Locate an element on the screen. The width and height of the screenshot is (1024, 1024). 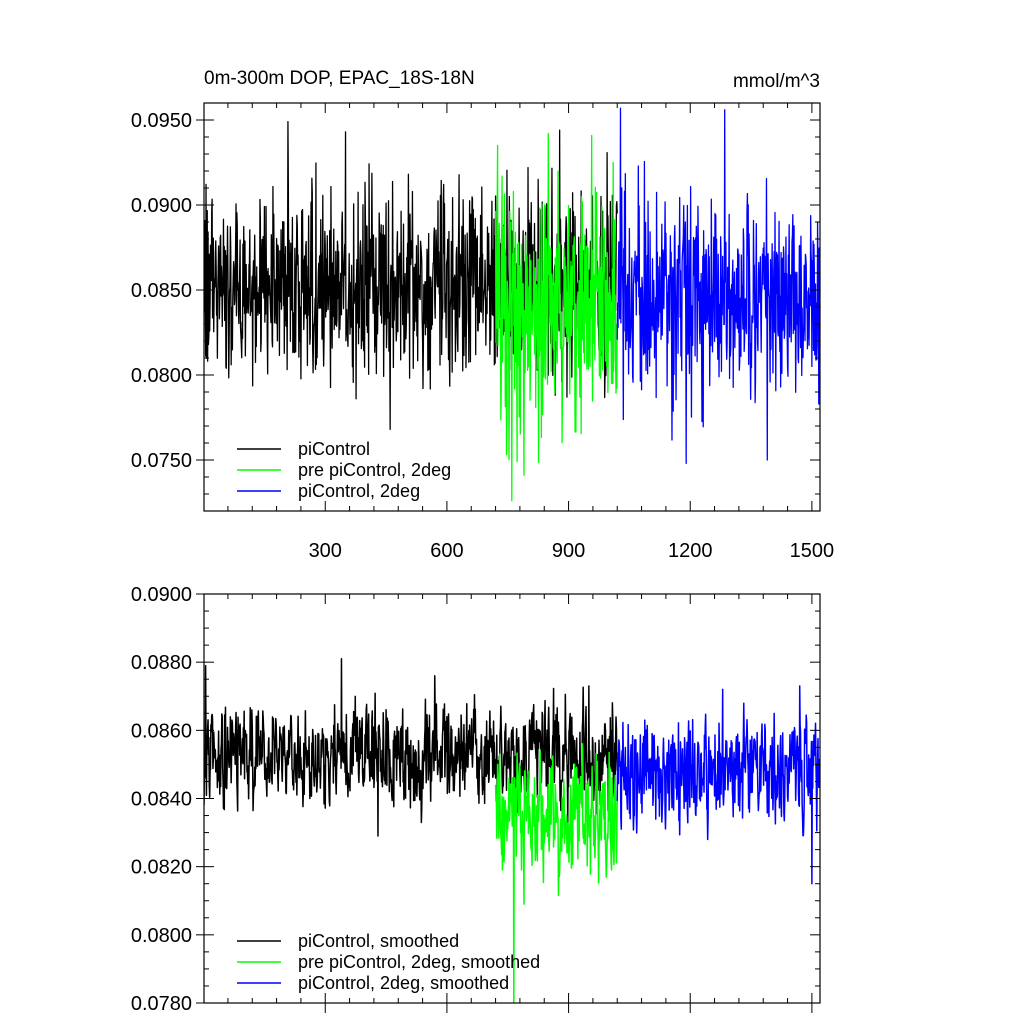
series-line-picontrol is located at coordinates (411, 276).